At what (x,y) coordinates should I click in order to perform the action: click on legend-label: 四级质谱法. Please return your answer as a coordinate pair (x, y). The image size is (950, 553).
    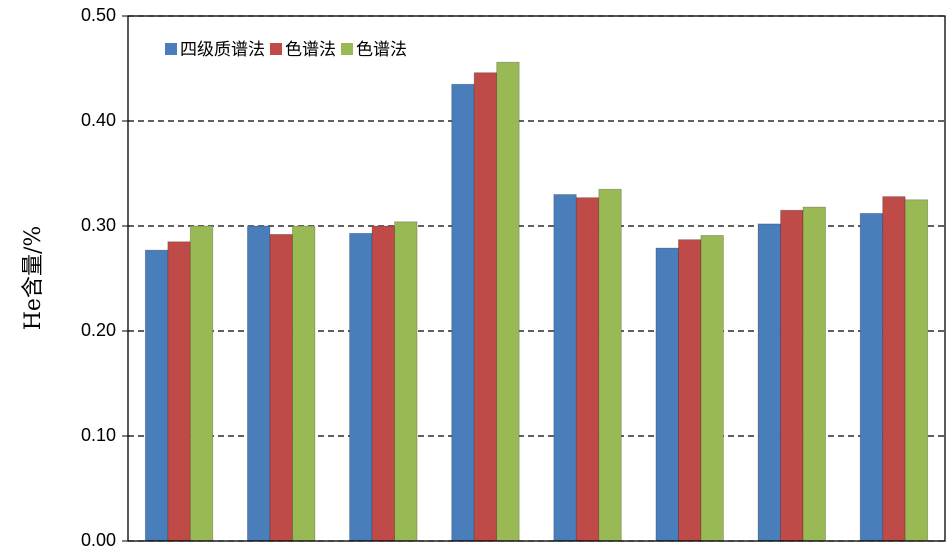
    Looking at the image, I should click on (222, 50).